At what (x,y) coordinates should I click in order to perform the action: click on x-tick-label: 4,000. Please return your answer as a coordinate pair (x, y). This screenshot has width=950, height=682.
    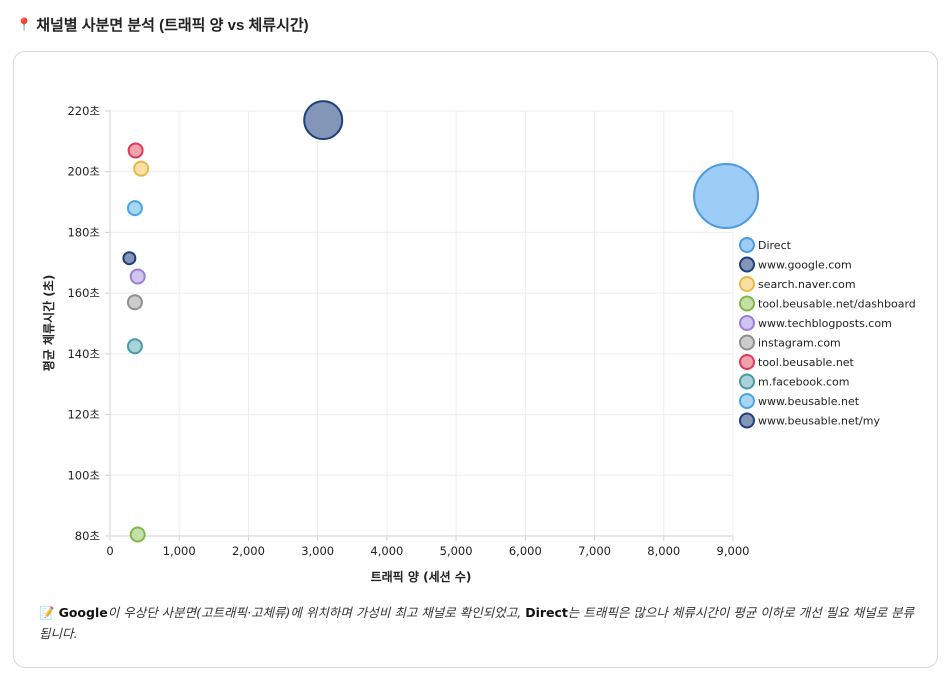
    Looking at the image, I should click on (386, 551).